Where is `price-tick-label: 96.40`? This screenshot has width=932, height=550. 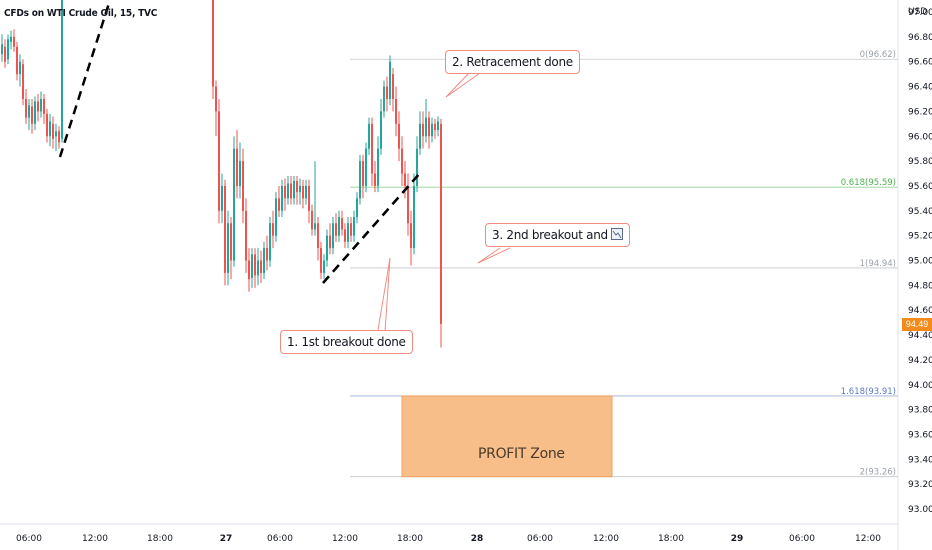 price-tick-label: 96.40 is located at coordinates (920, 88).